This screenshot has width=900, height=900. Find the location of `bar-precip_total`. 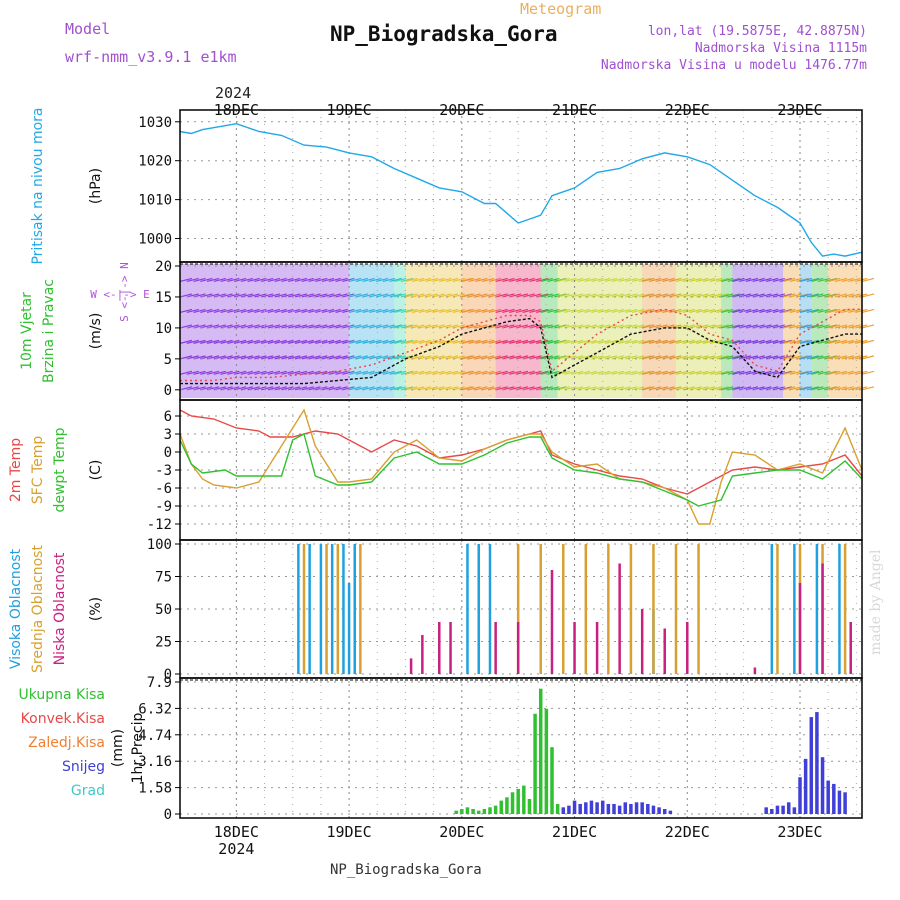

bar-precip_total is located at coordinates (507, 805).